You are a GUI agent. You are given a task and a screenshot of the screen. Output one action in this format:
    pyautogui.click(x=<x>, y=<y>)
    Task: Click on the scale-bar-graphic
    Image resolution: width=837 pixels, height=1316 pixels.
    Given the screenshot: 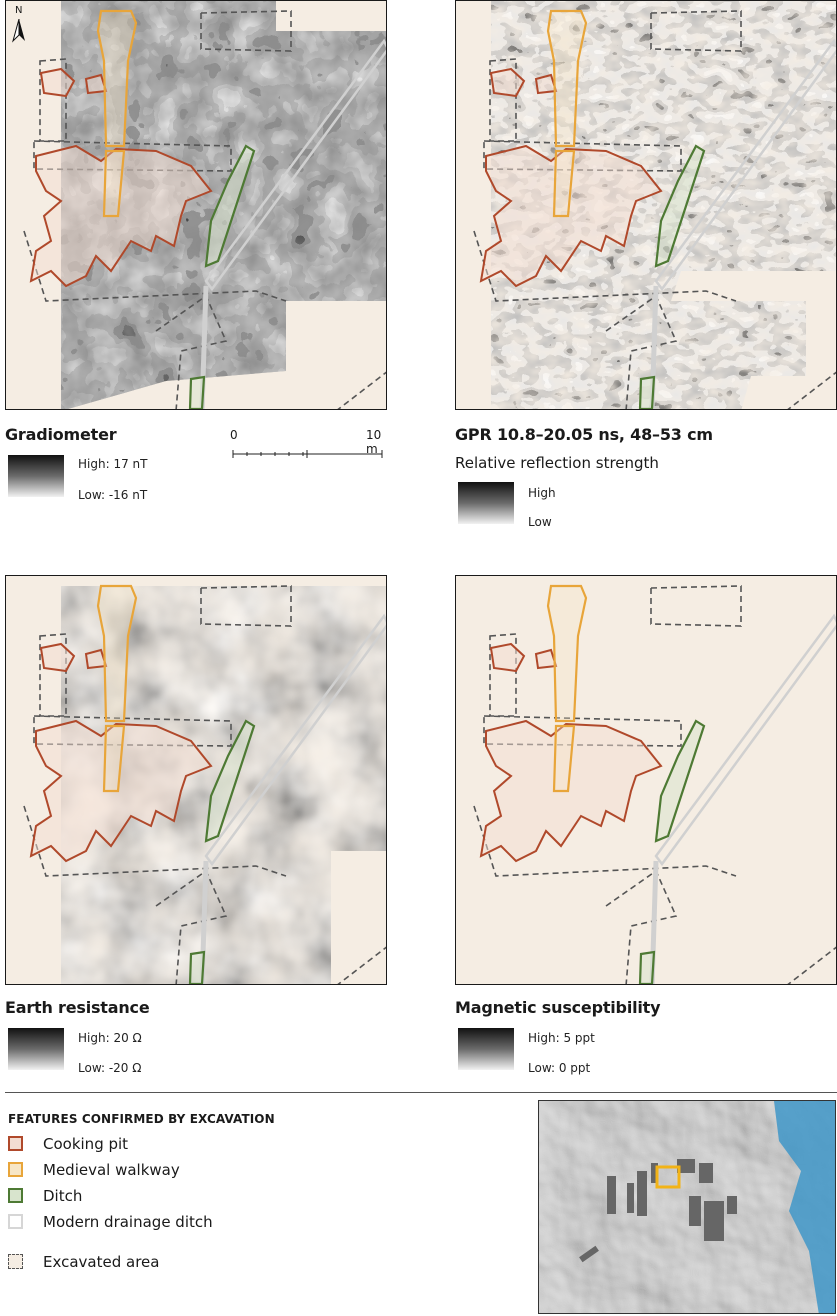 What is the action you would take?
    pyautogui.click(x=307, y=454)
    